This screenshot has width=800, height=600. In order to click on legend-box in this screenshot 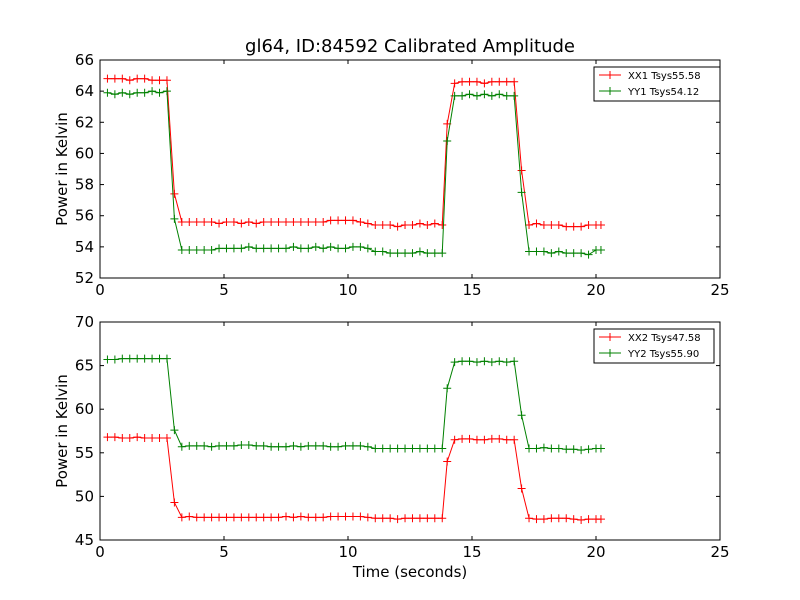, I will do `click(657, 84)`.